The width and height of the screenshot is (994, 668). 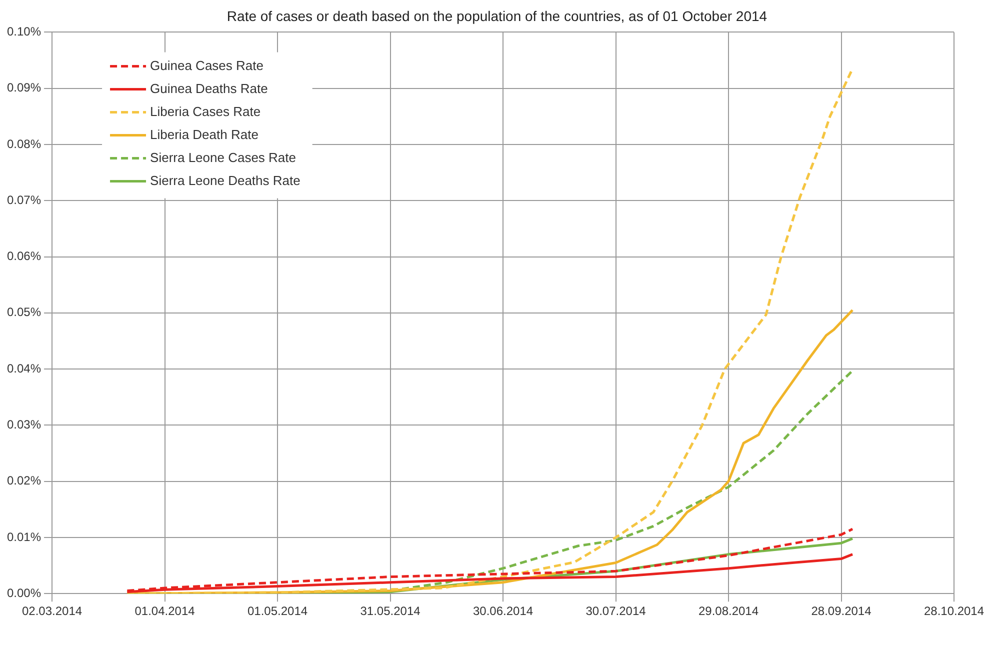 I want to click on y-tick-label: 0.10%, so click(x=24, y=31).